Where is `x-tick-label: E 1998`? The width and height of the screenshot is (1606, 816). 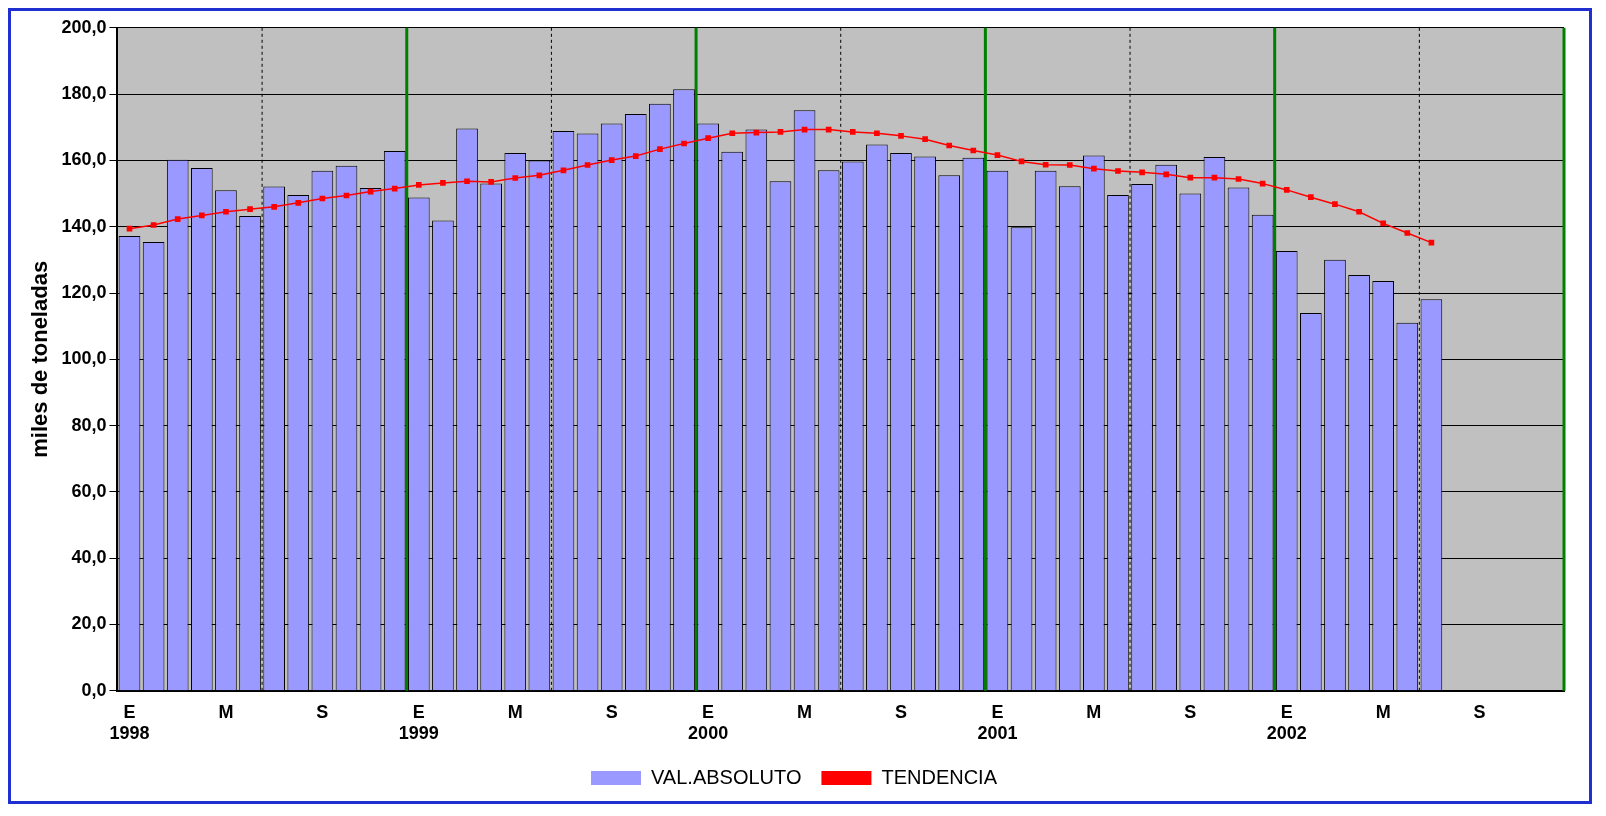 x-tick-label: E 1998 is located at coordinates (129, 722).